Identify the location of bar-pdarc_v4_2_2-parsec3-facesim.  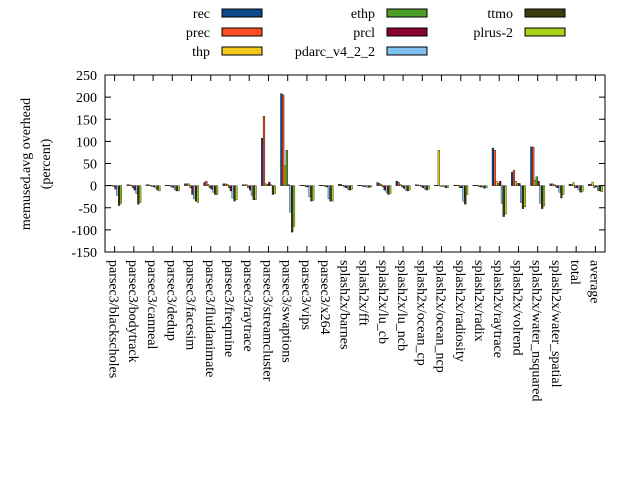
(194, 192).